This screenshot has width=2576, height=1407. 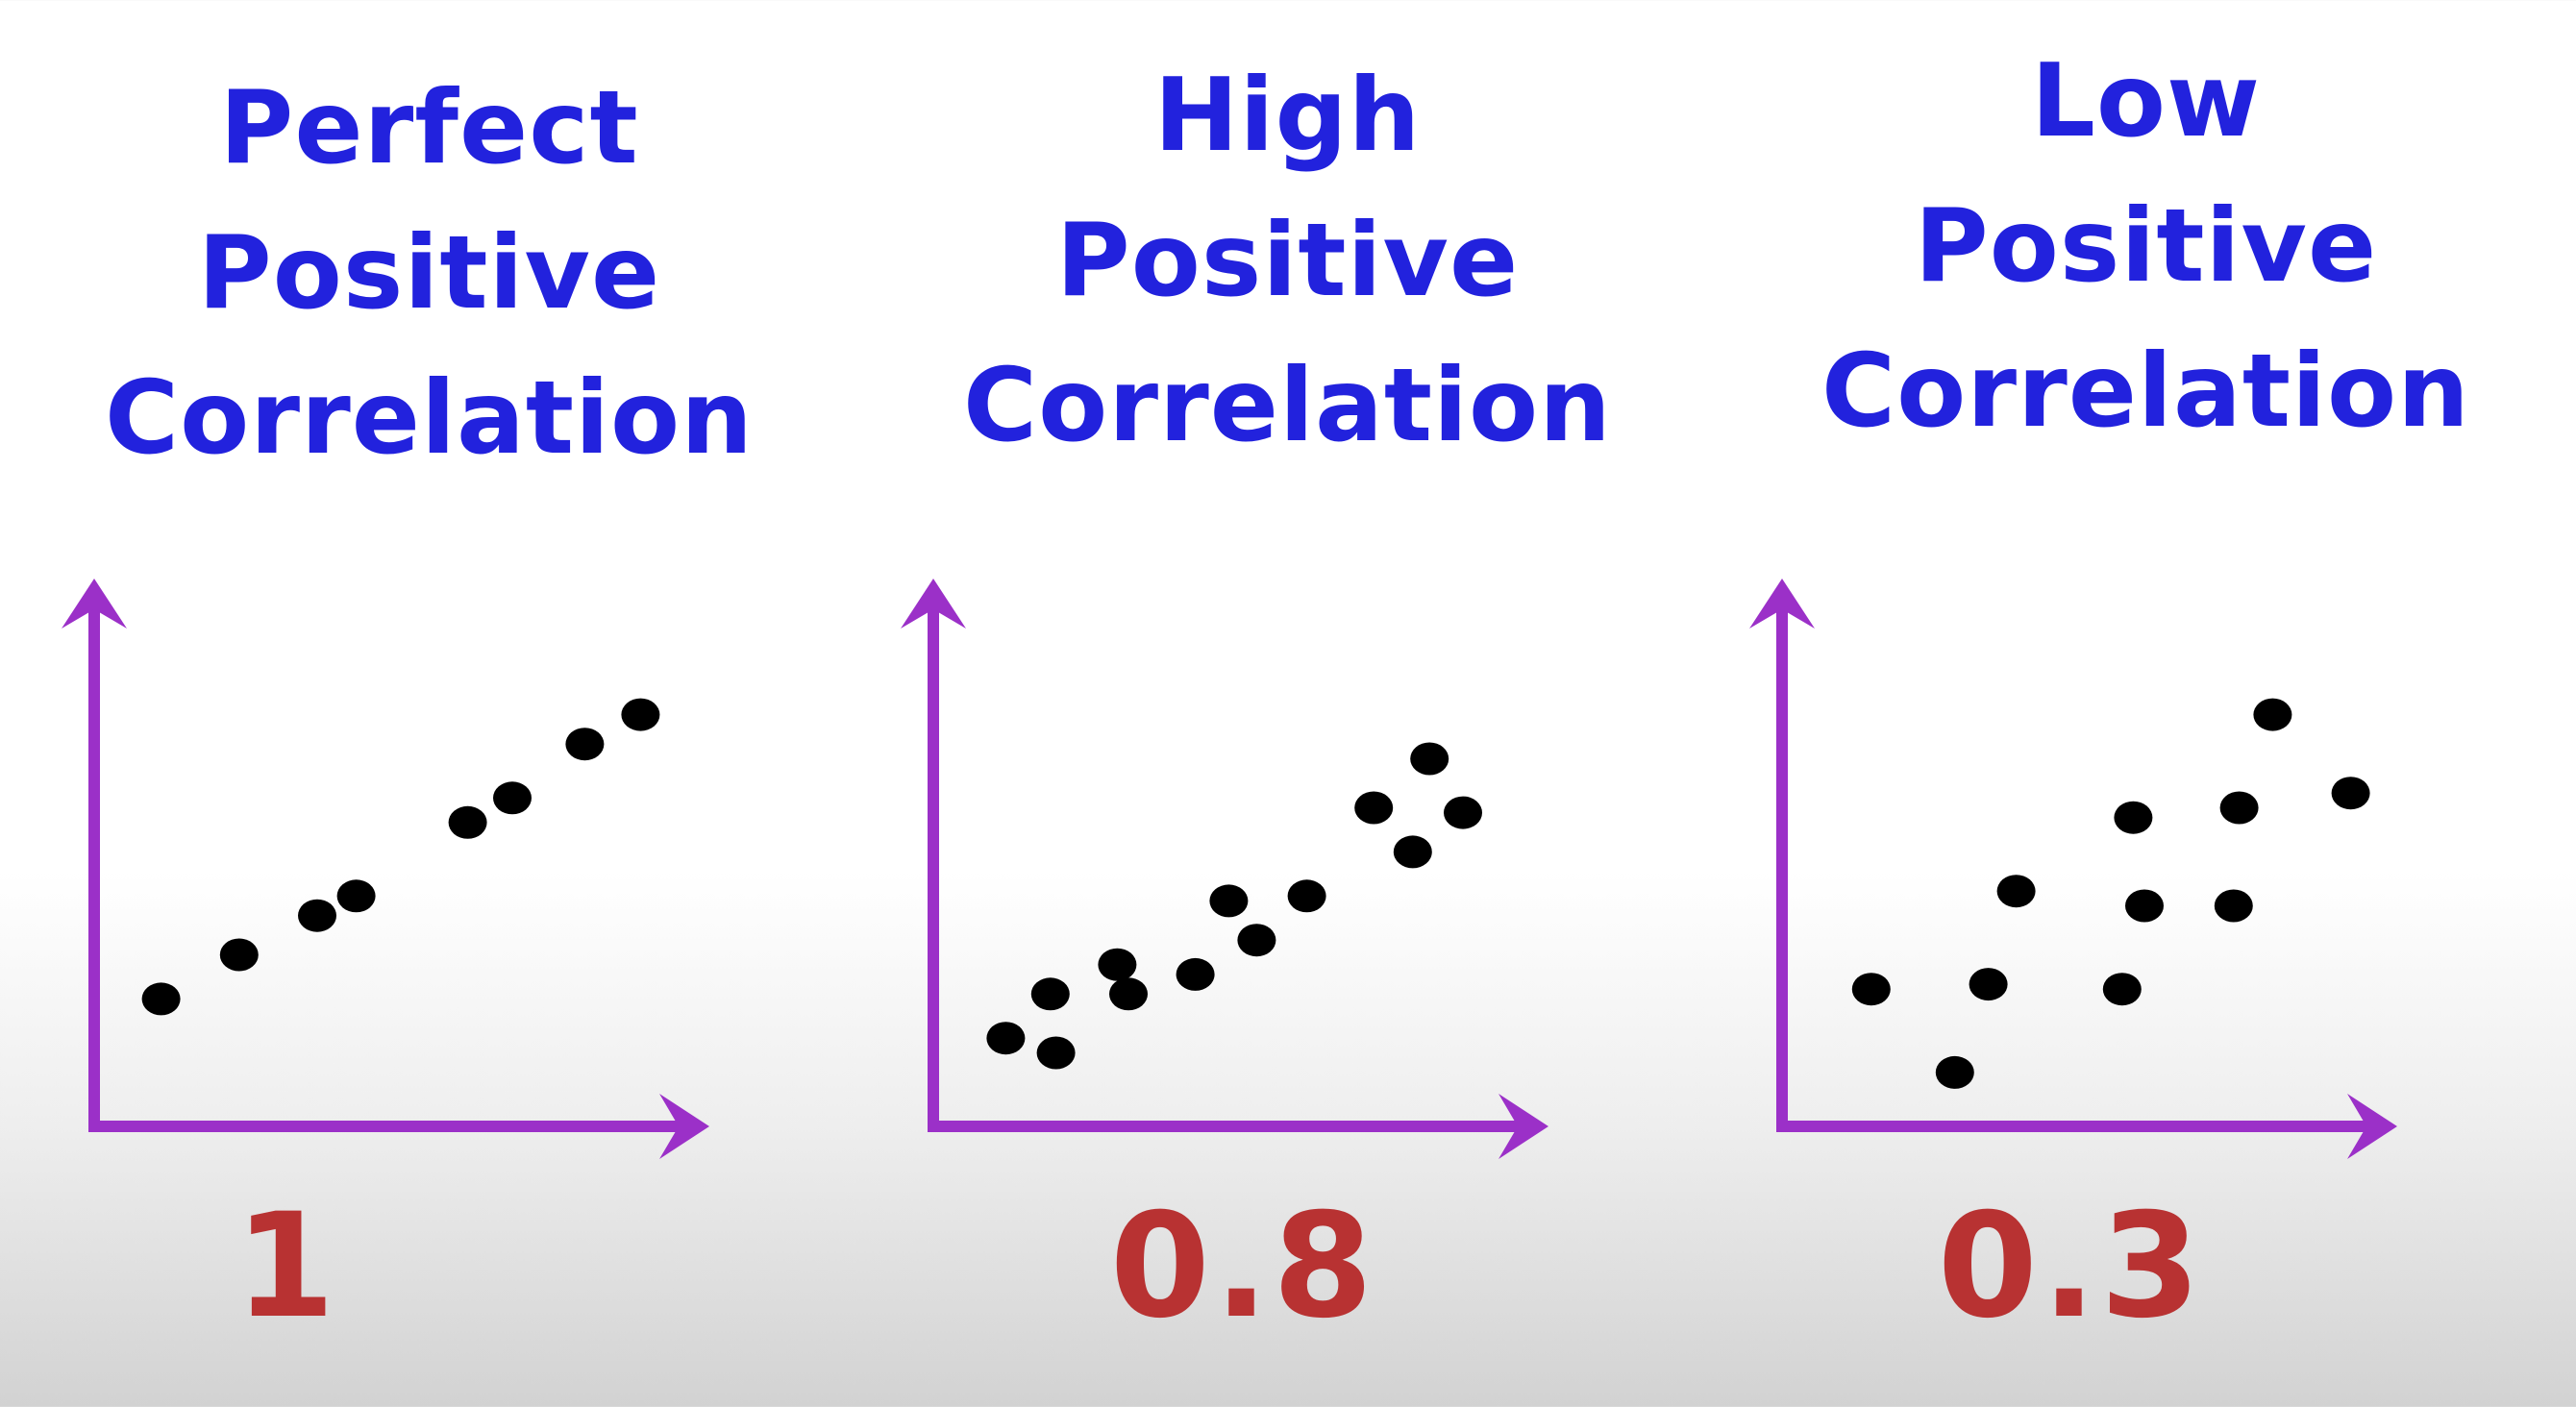 I want to click on chart-title: Low Positive Correlation, so click(x=2146, y=247).